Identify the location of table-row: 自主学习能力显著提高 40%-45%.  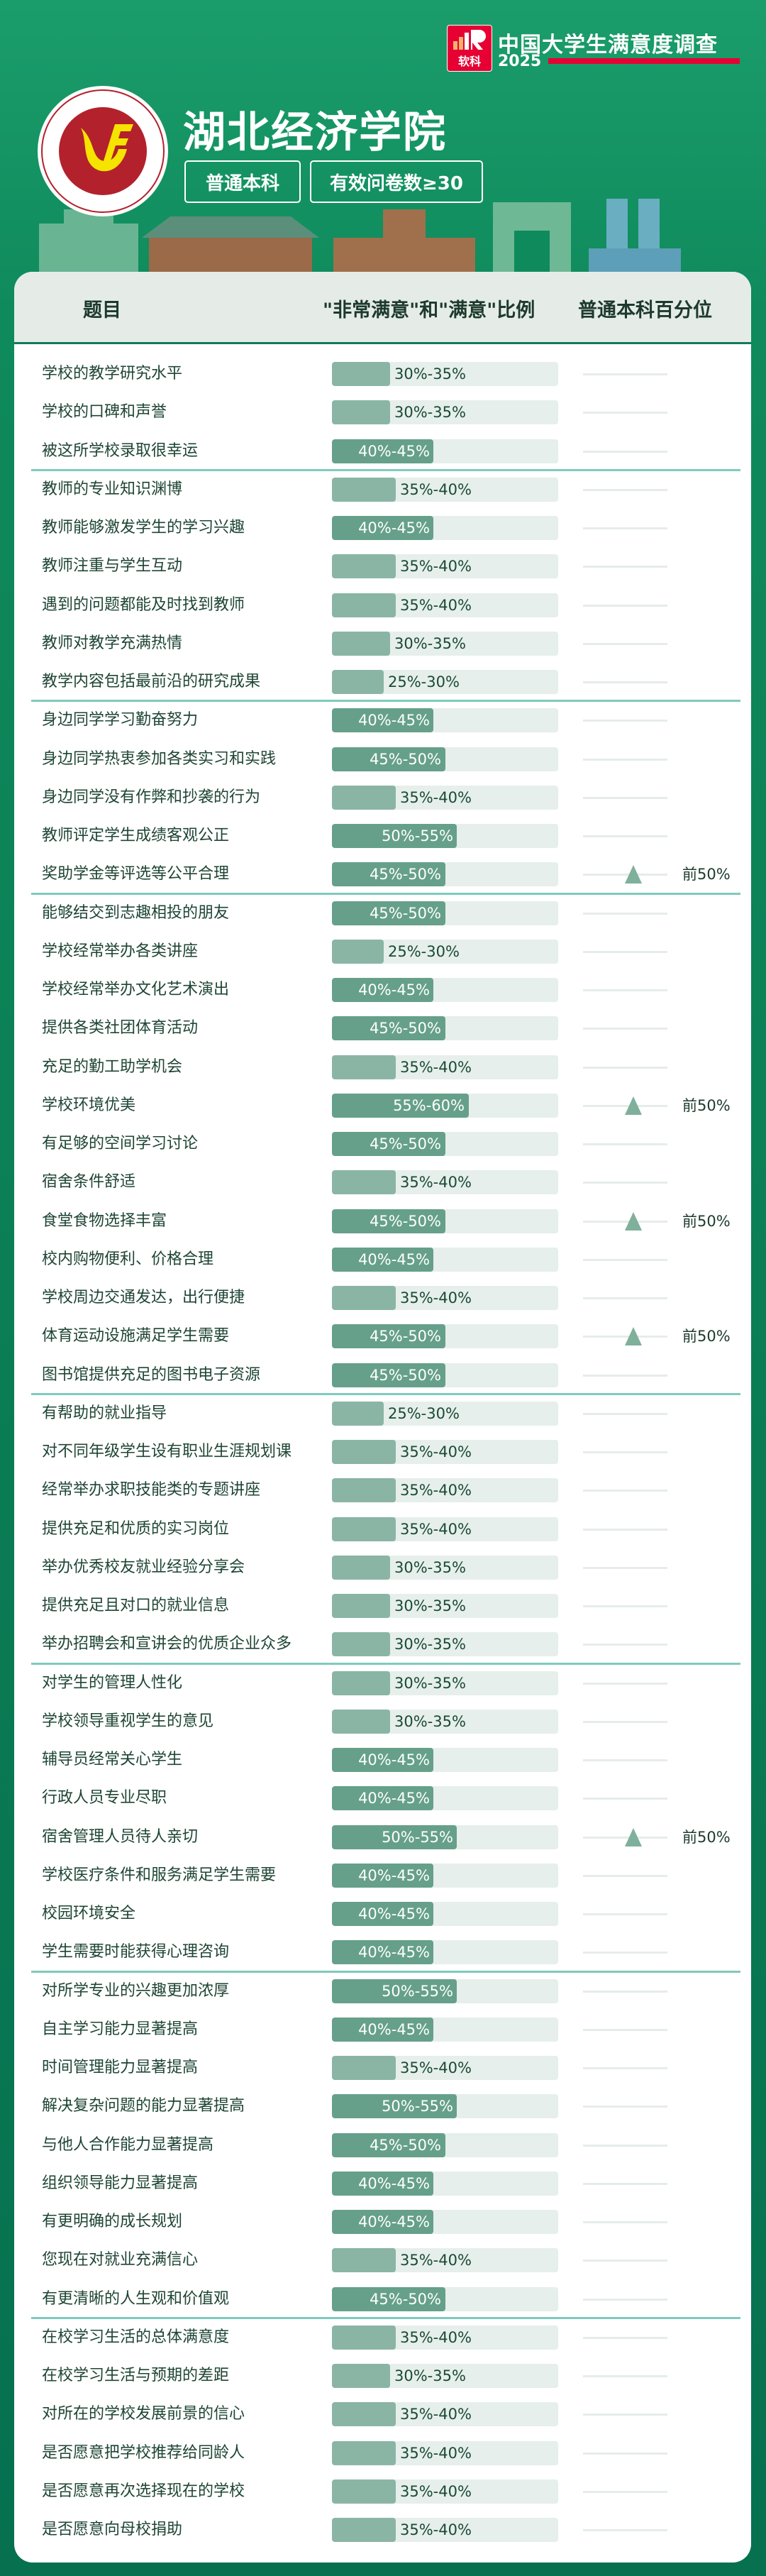
(382, 2029).